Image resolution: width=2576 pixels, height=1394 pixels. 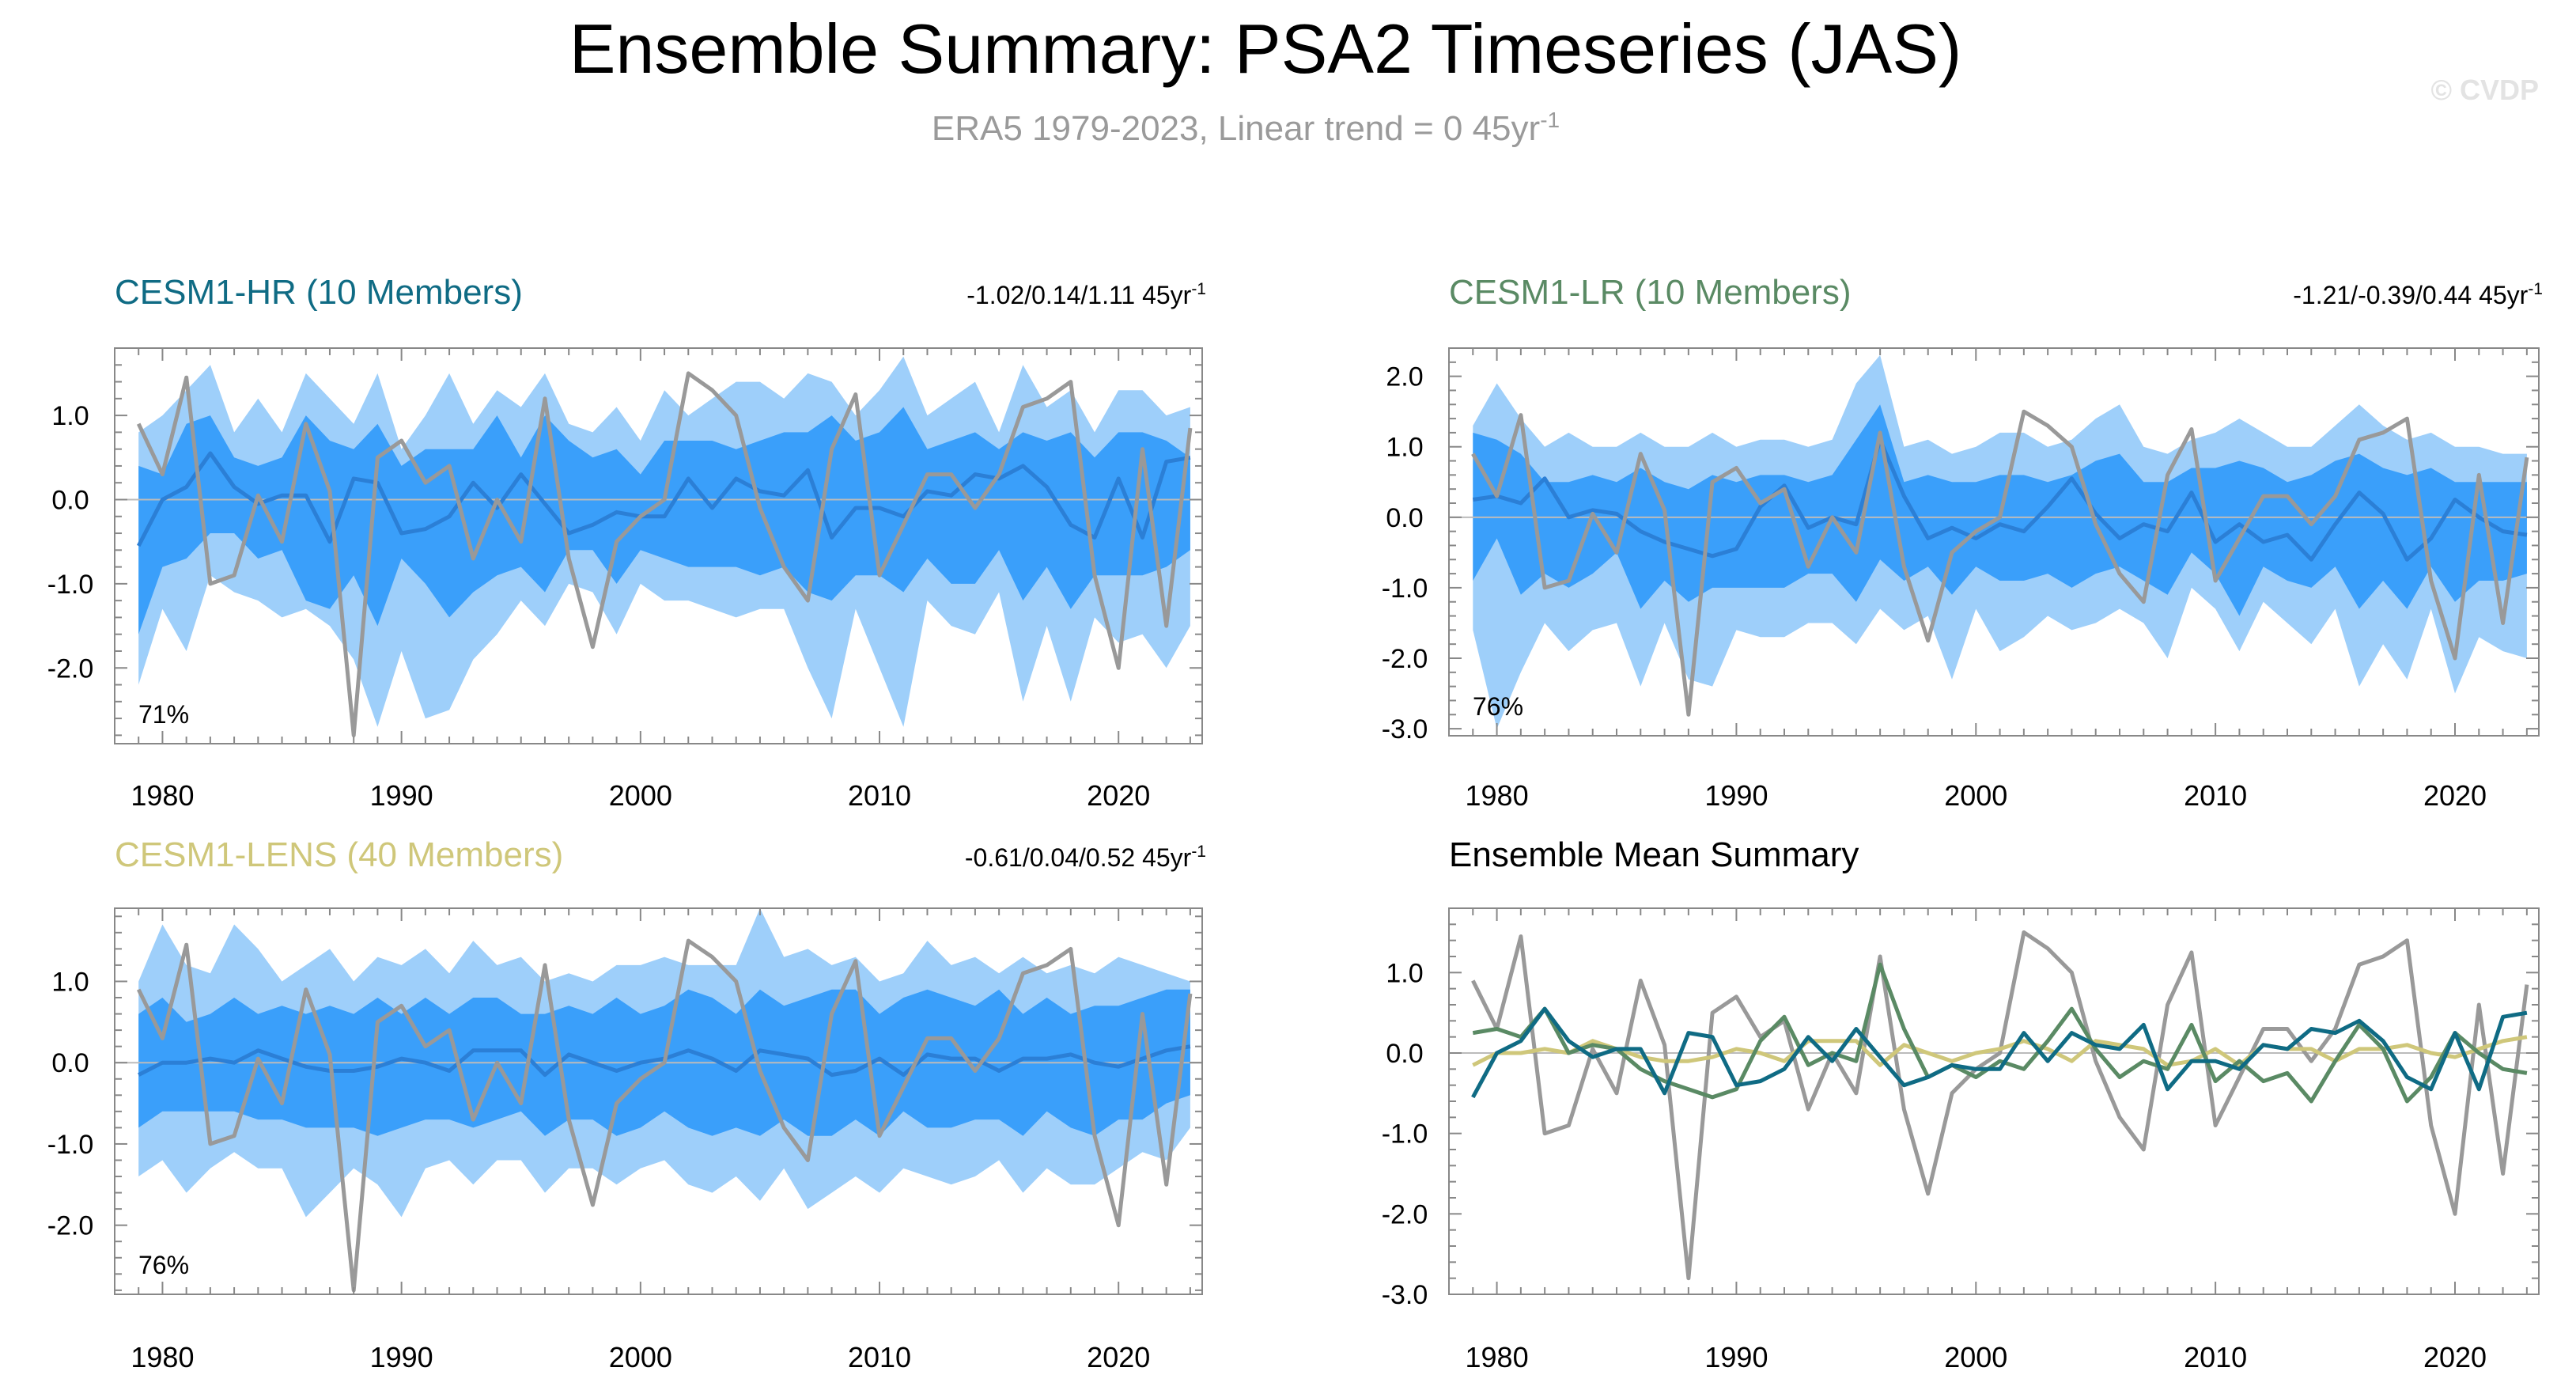 I want to click on observed-line-lr, so click(x=2000, y=563).